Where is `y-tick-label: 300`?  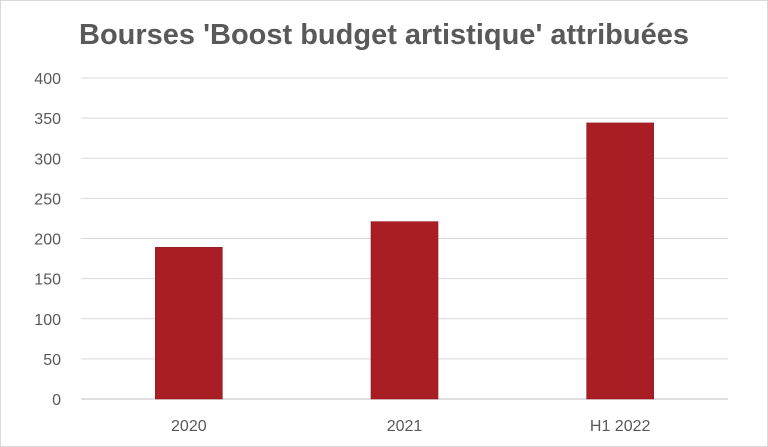
y-tick-label: 300 is located at coordinates (47, 159).